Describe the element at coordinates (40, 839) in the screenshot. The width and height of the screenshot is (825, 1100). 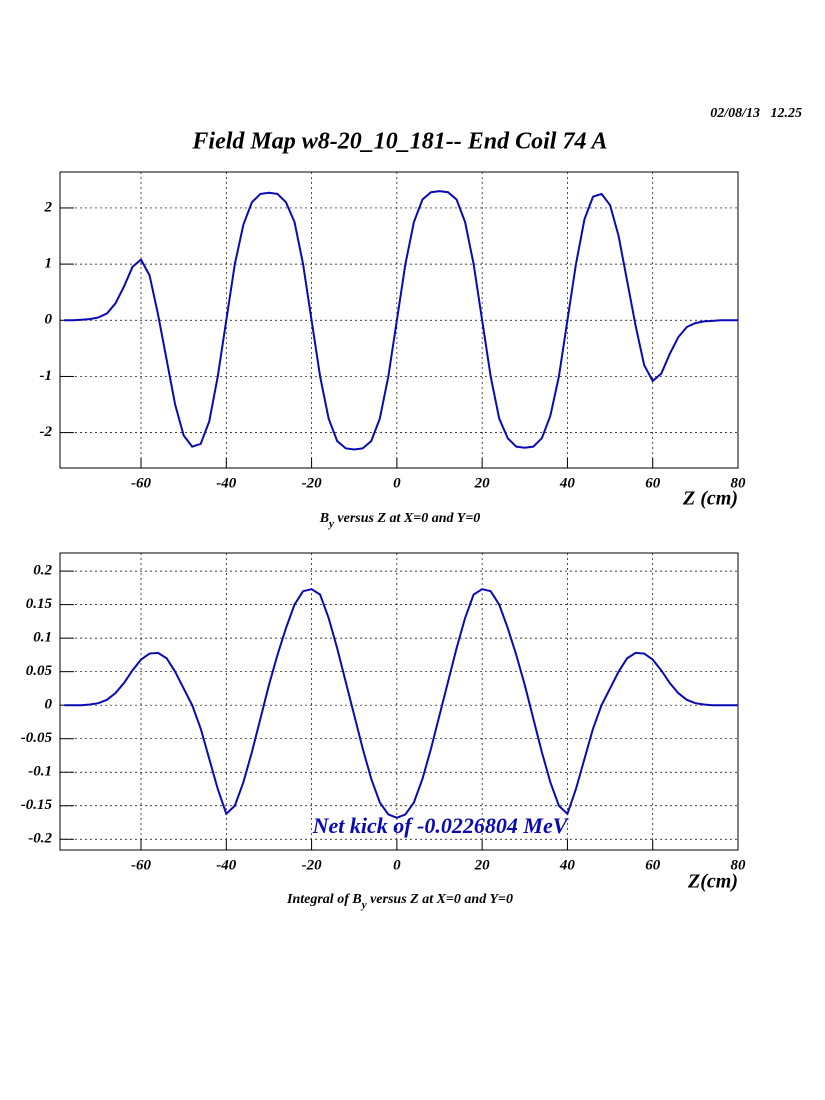
I see `y-tick-label: -0.2` at that location.